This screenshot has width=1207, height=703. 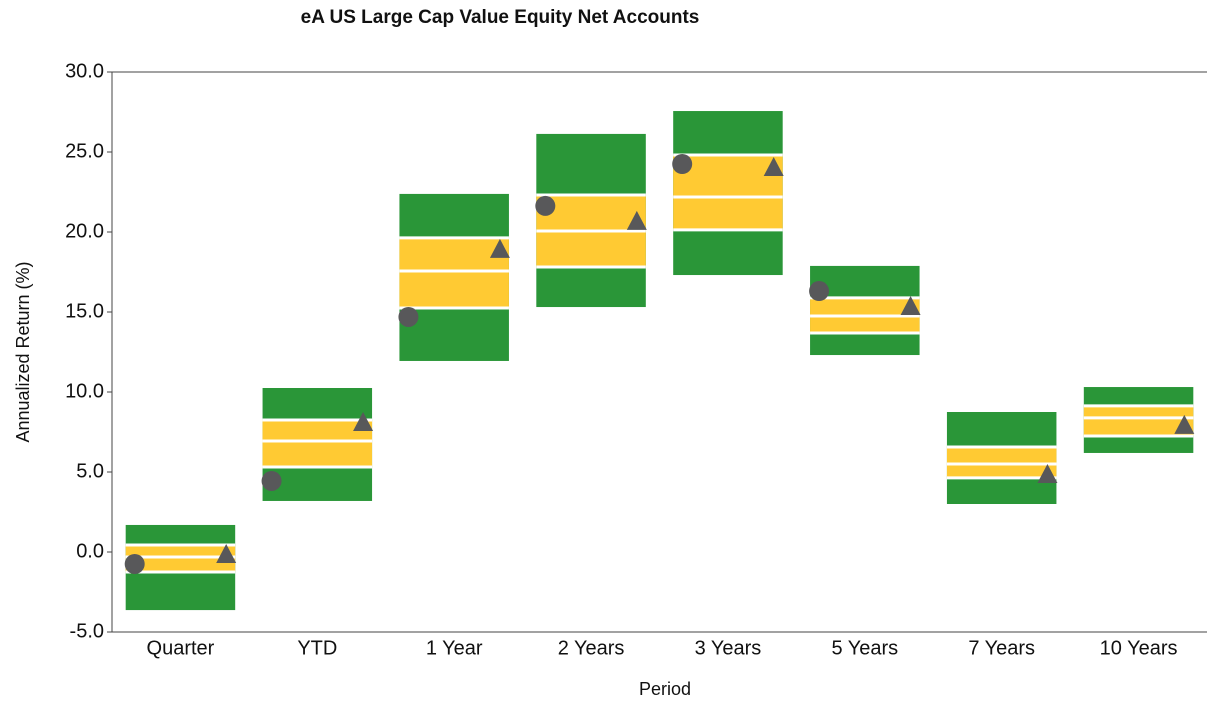 I want to click on x-tick-label: YTD, so click(x=317, y=648).